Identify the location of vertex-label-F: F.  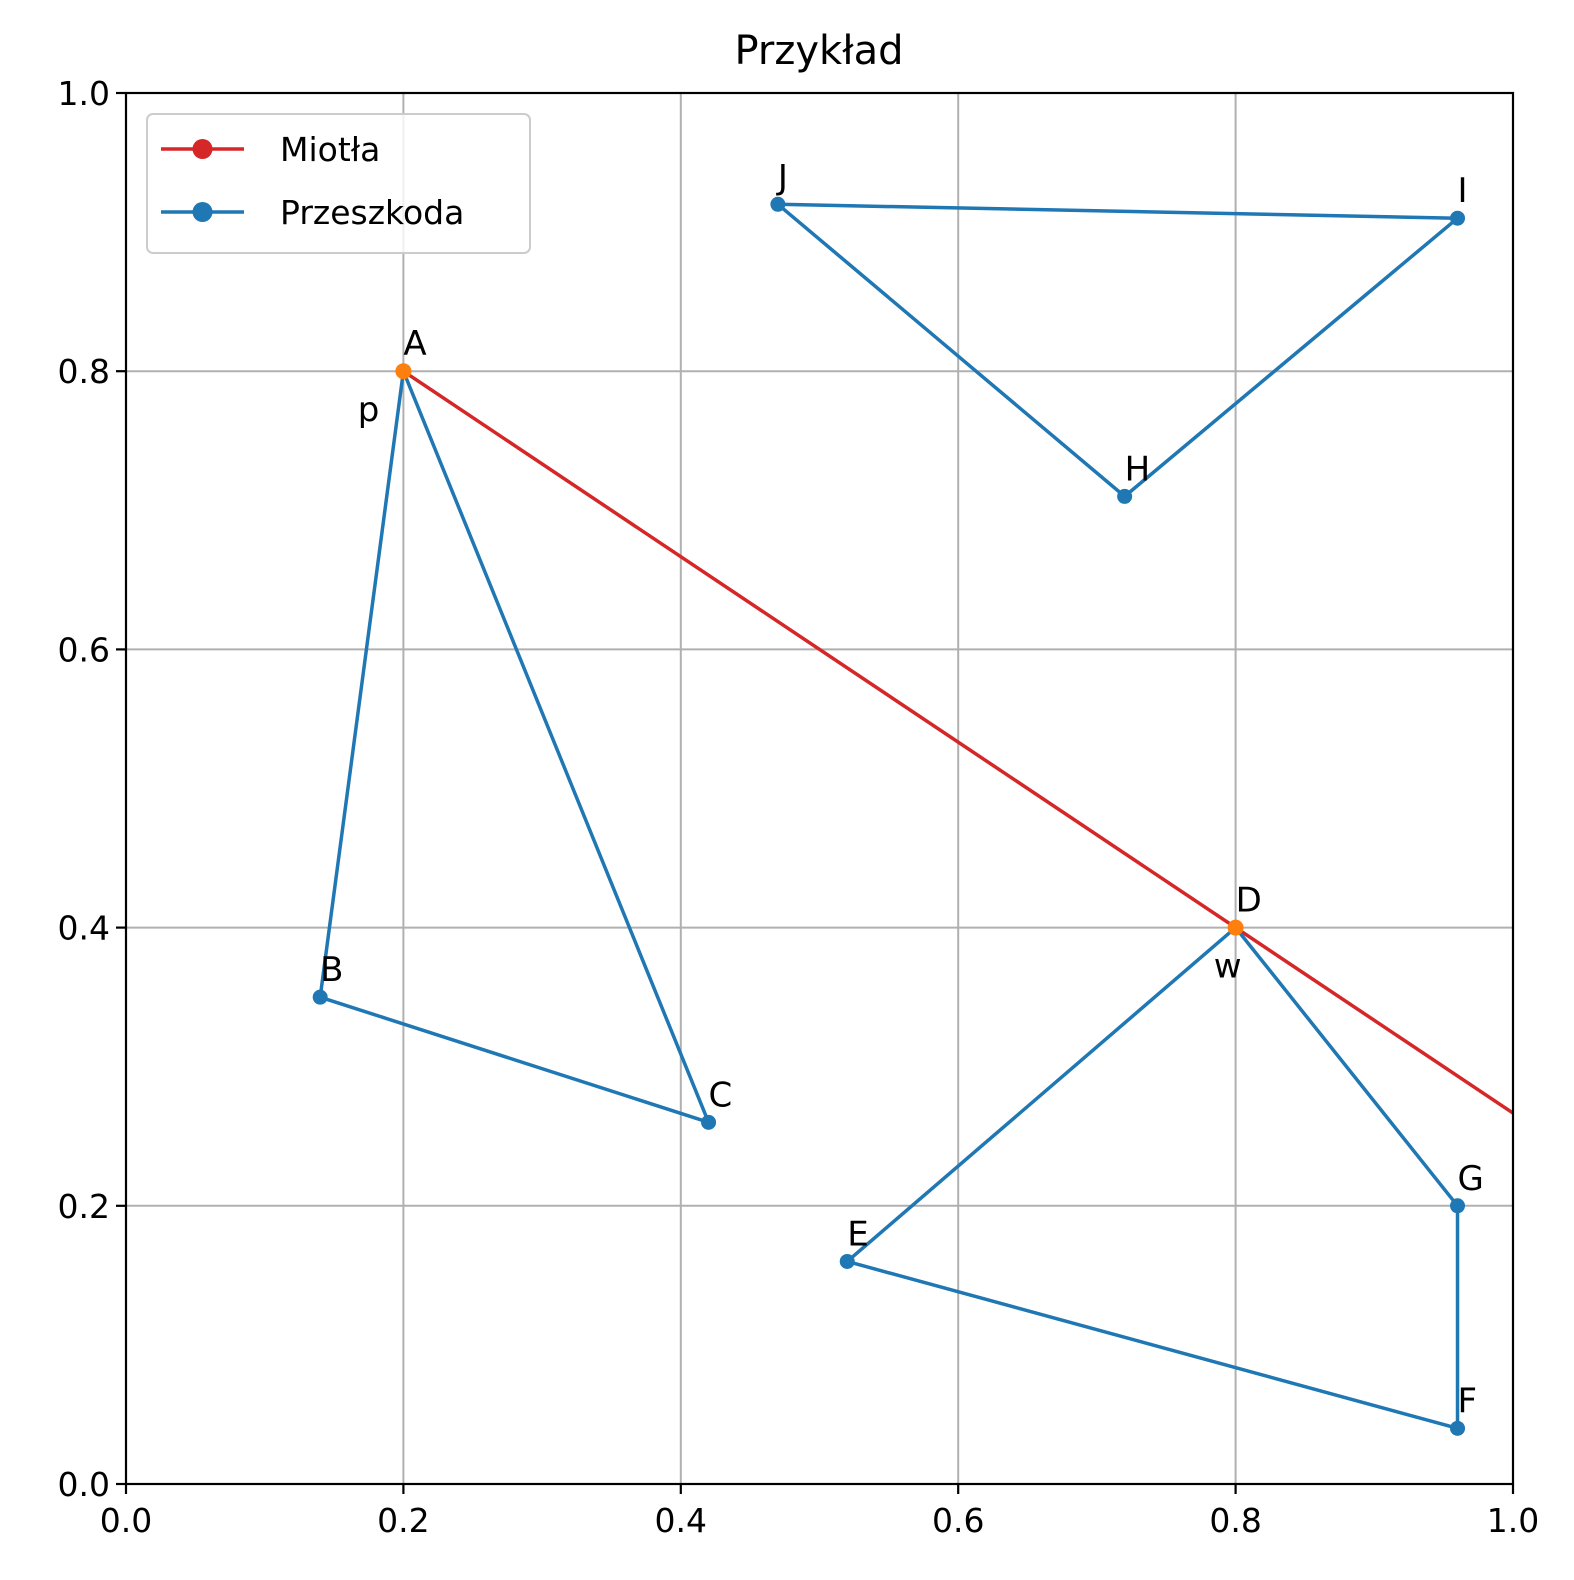
(1468, 1401).